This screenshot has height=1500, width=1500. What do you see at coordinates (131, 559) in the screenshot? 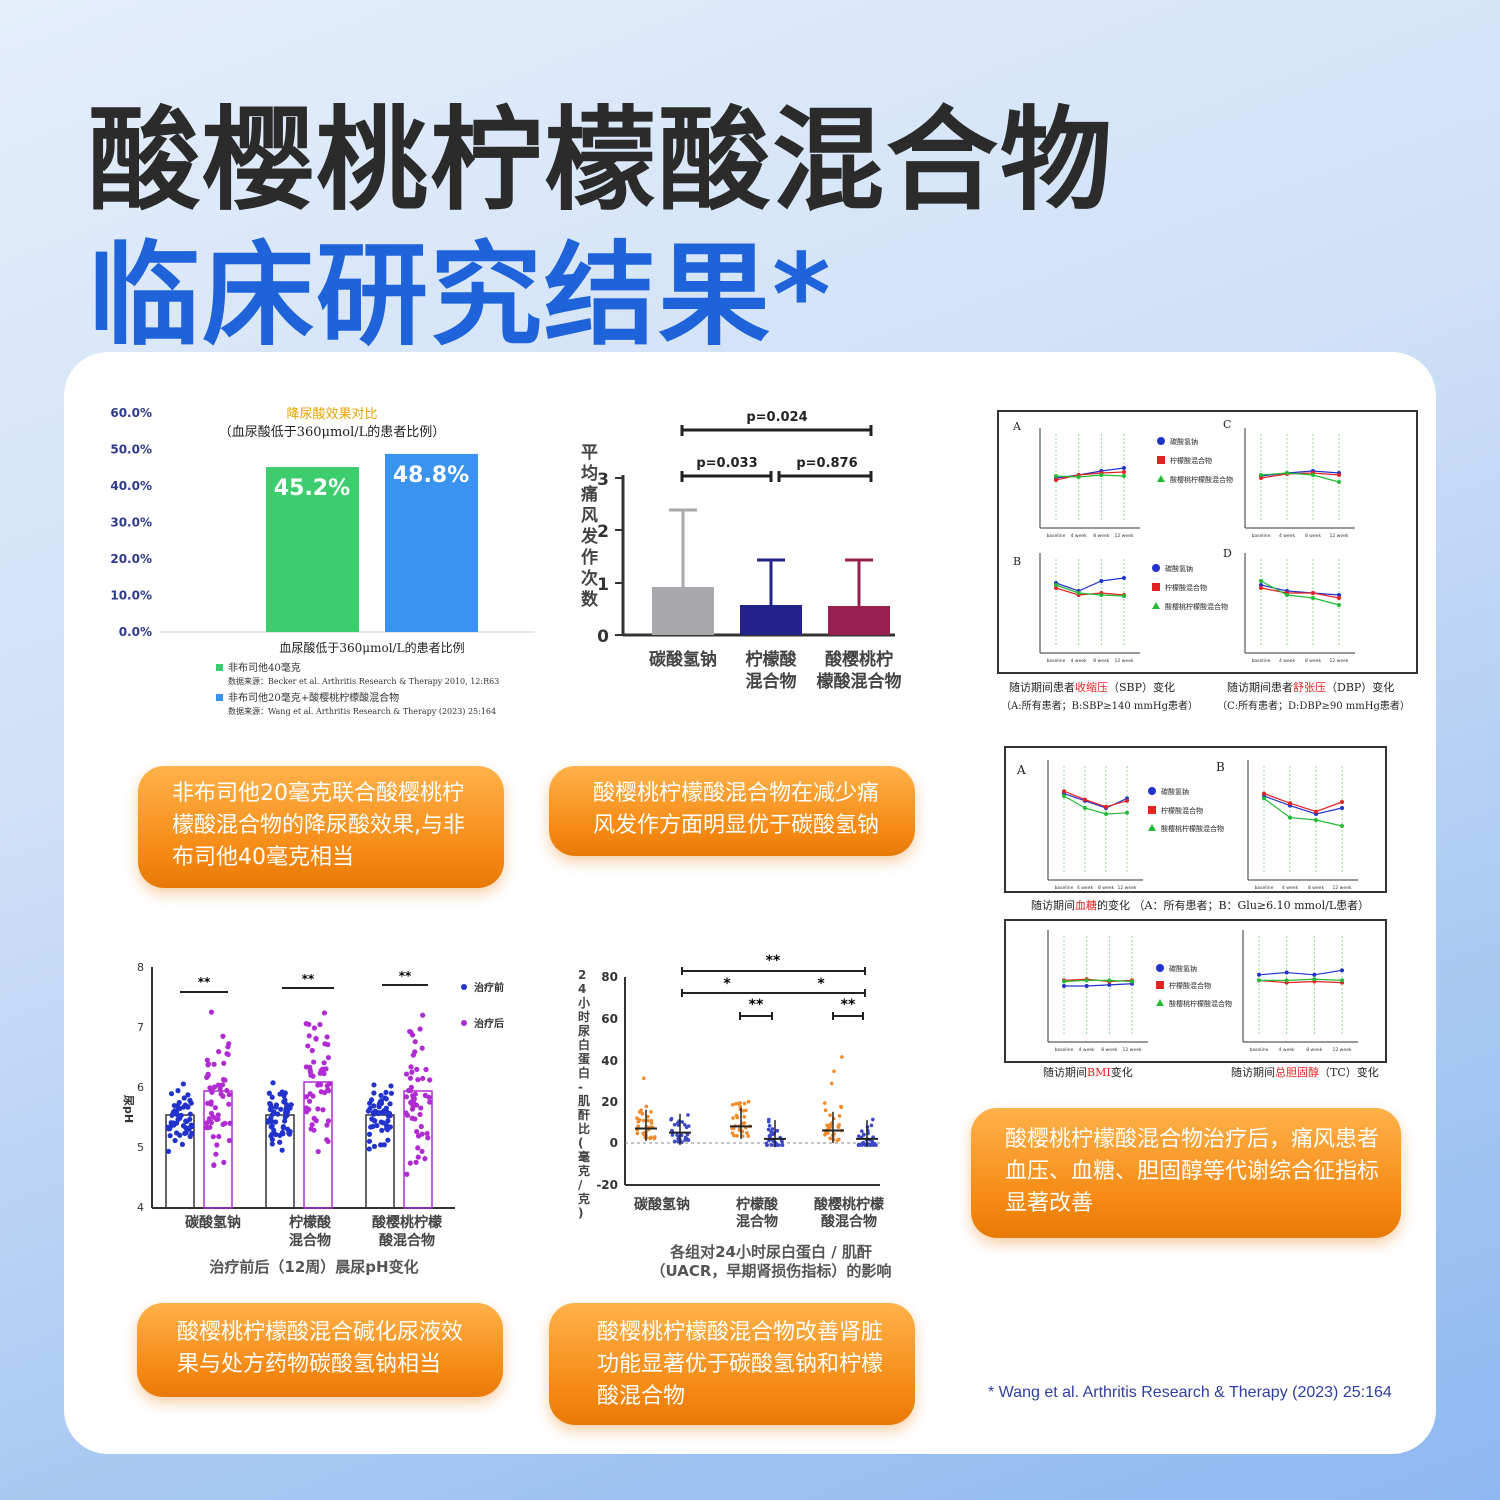
I see `uric-ytick: 20.0%` at bounding box center [131, 559].